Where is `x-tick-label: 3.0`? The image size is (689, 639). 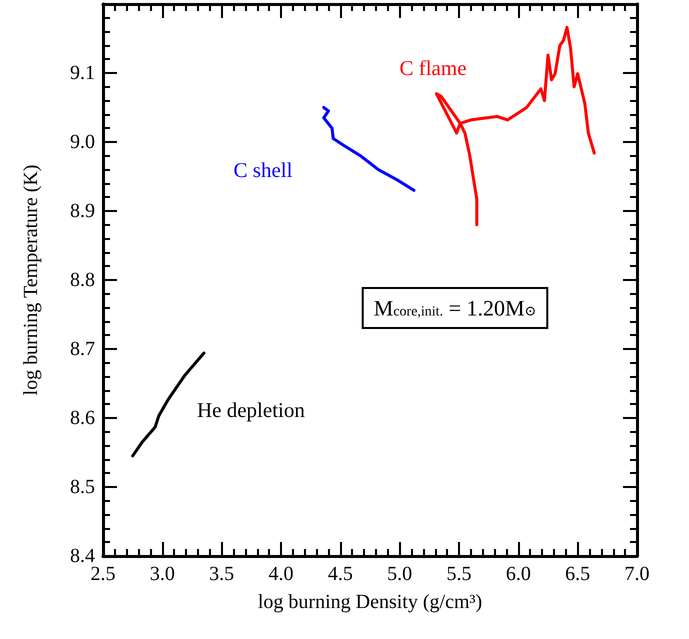 x-tick-label: 3.0 is located at coordinates (162, 574).